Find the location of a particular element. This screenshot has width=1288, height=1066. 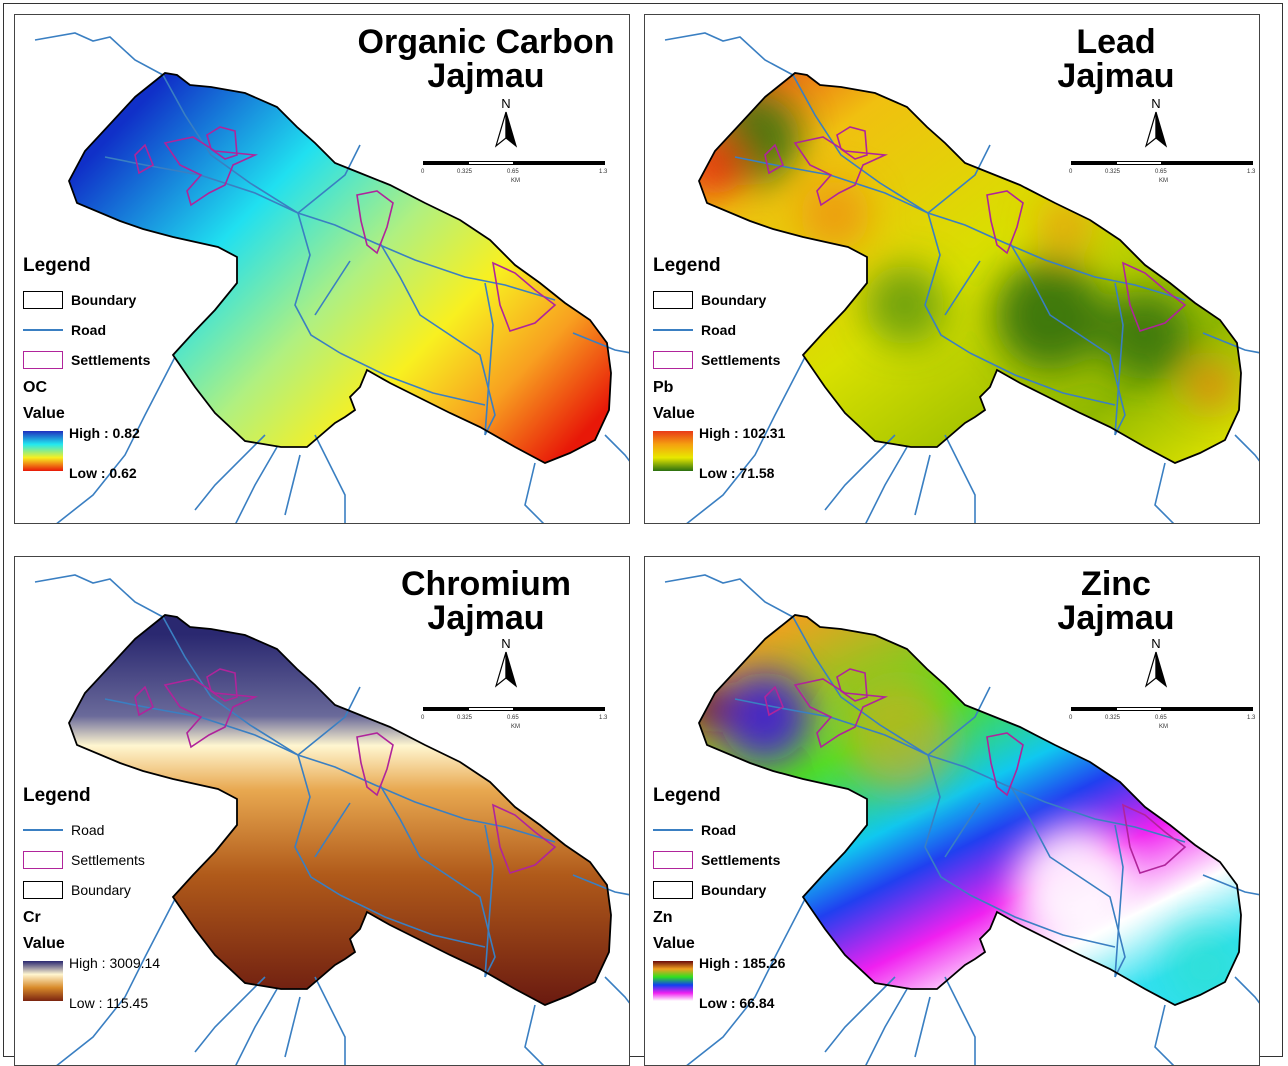

legend-item-settlement: Settlements is located at coordinates (86, 360).